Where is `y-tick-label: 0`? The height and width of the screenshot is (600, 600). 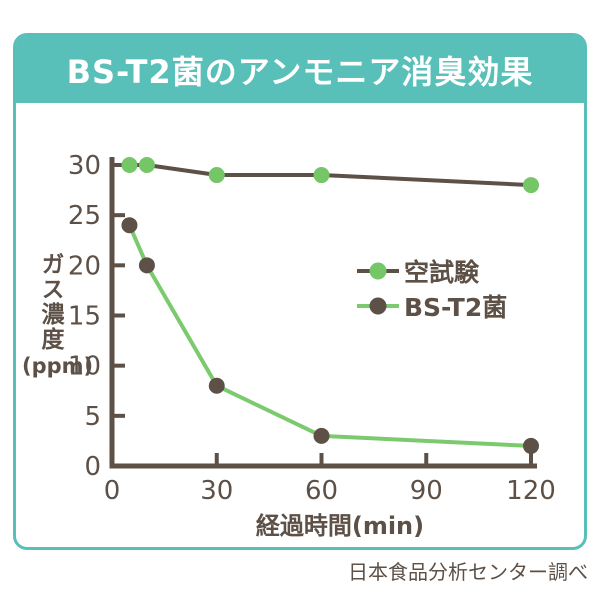 y-tick-label: 0 is located at coordinates (92, 467).